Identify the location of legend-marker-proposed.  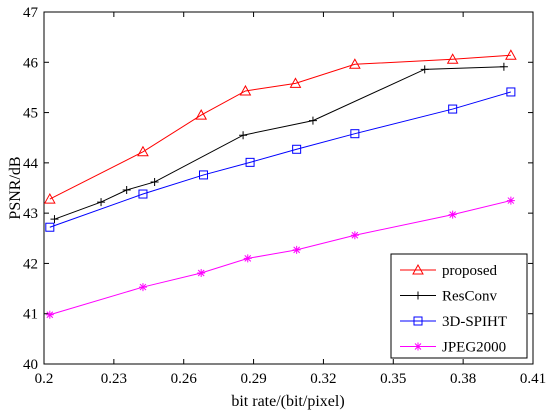
(418, 269).